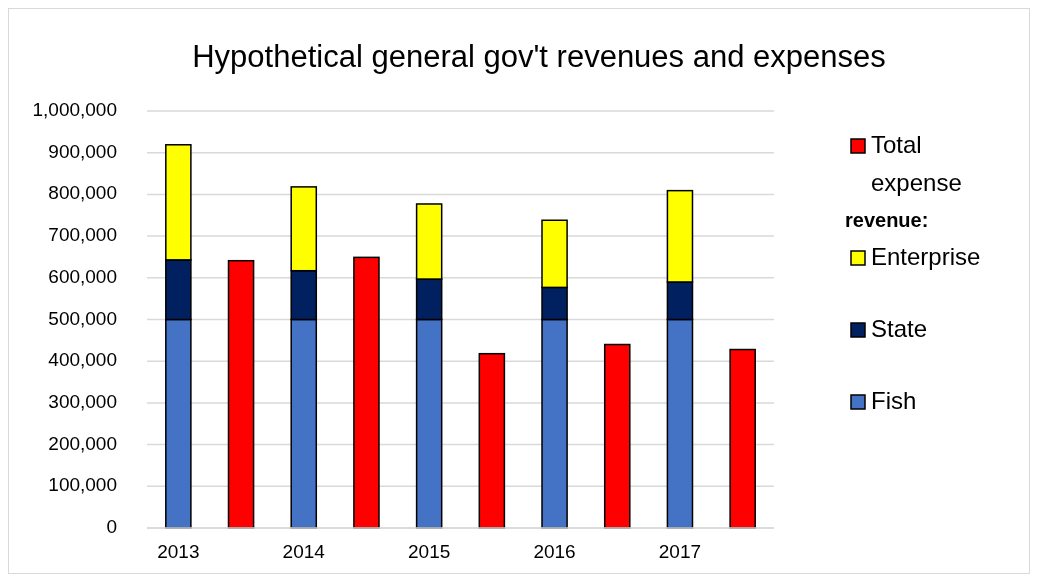 The height and width of the screenshot is (580, 1038). What do you see at coordinates (82, 151) in the screenshot?
I see `y-tick-label: 900,000` at bounding box center [82, 151].